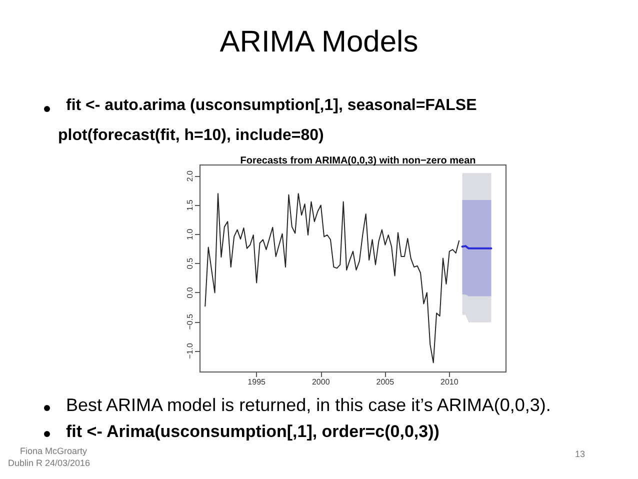  I want to click on x-tick-label: 1995, so click(257, 382).